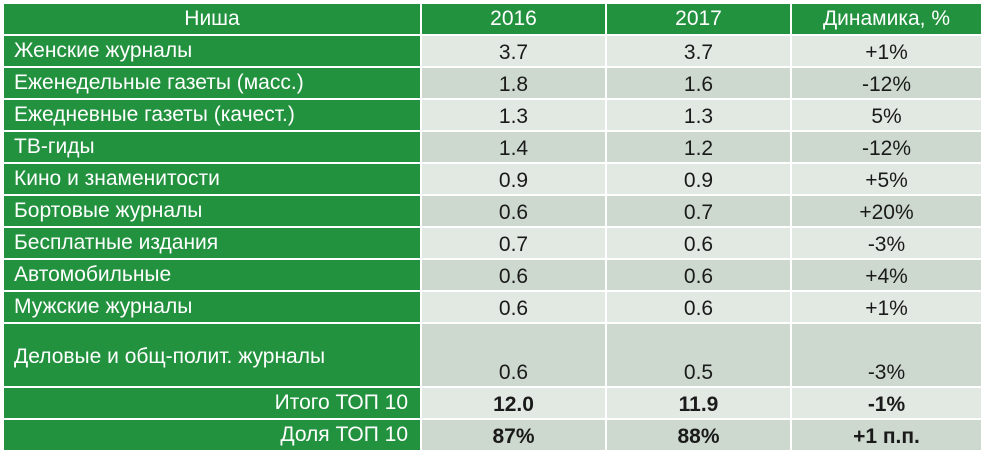 The height and width of the screenshot is (475, 985). I want to click on row-value-2016: 3.7, so click(513, 51).